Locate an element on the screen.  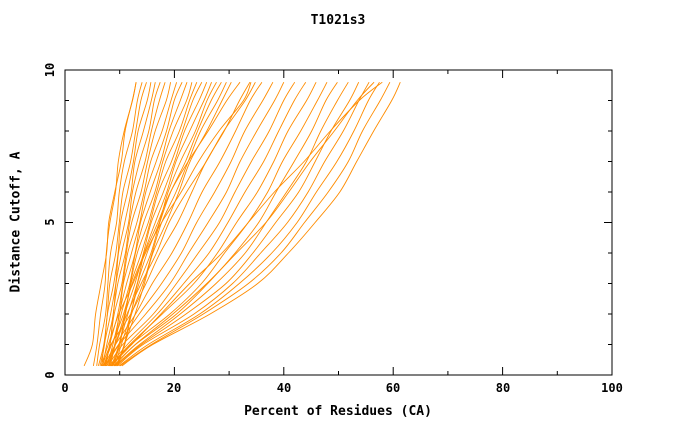
x-tick-label: 0 is located at coordinates (65, 388).